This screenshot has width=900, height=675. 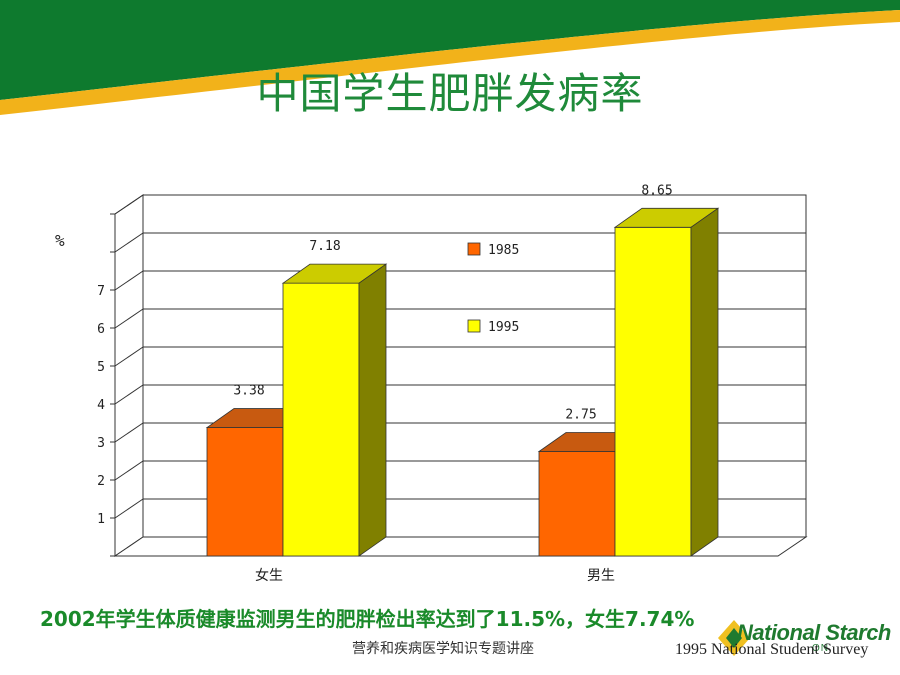 I want to click on y-unit-label: %, so click(x=60, y=240).